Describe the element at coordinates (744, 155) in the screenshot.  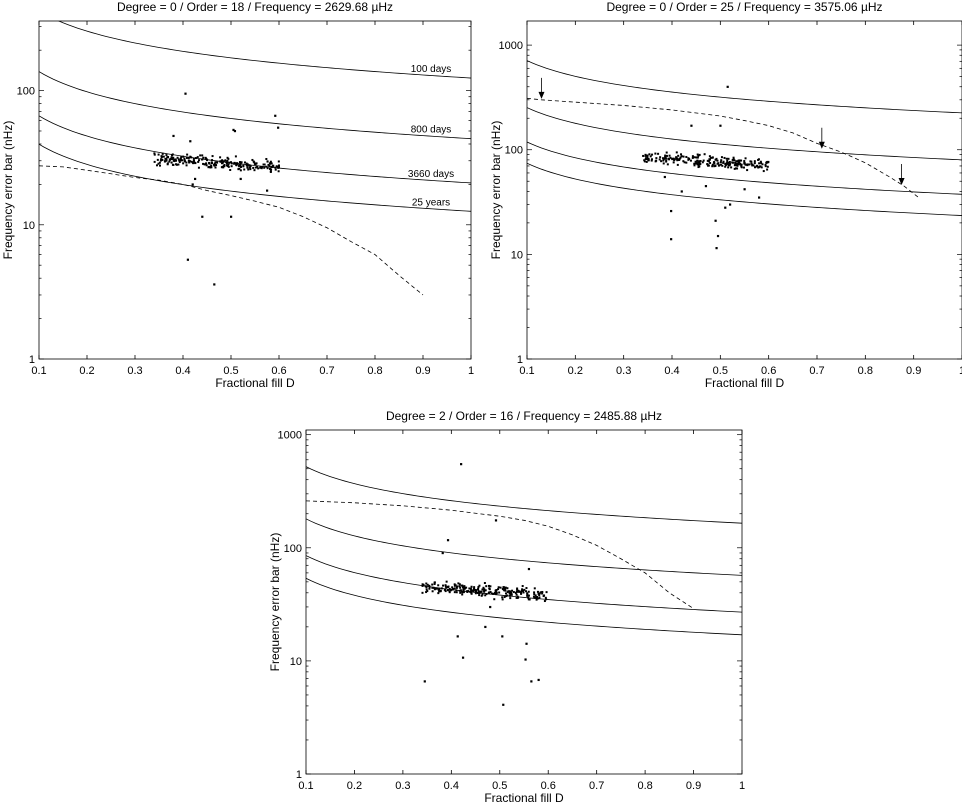
I see `plot-area` at that location.